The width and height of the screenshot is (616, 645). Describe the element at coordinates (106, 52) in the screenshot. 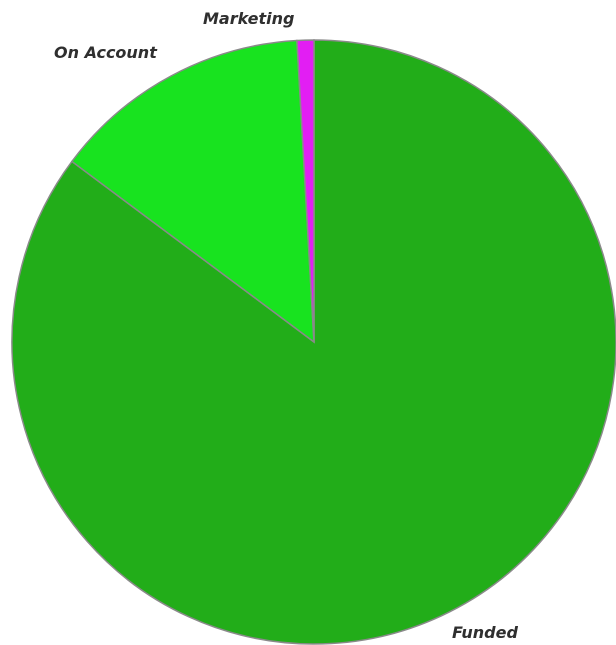

I see `slice-label-on-account: On Account` at that location.